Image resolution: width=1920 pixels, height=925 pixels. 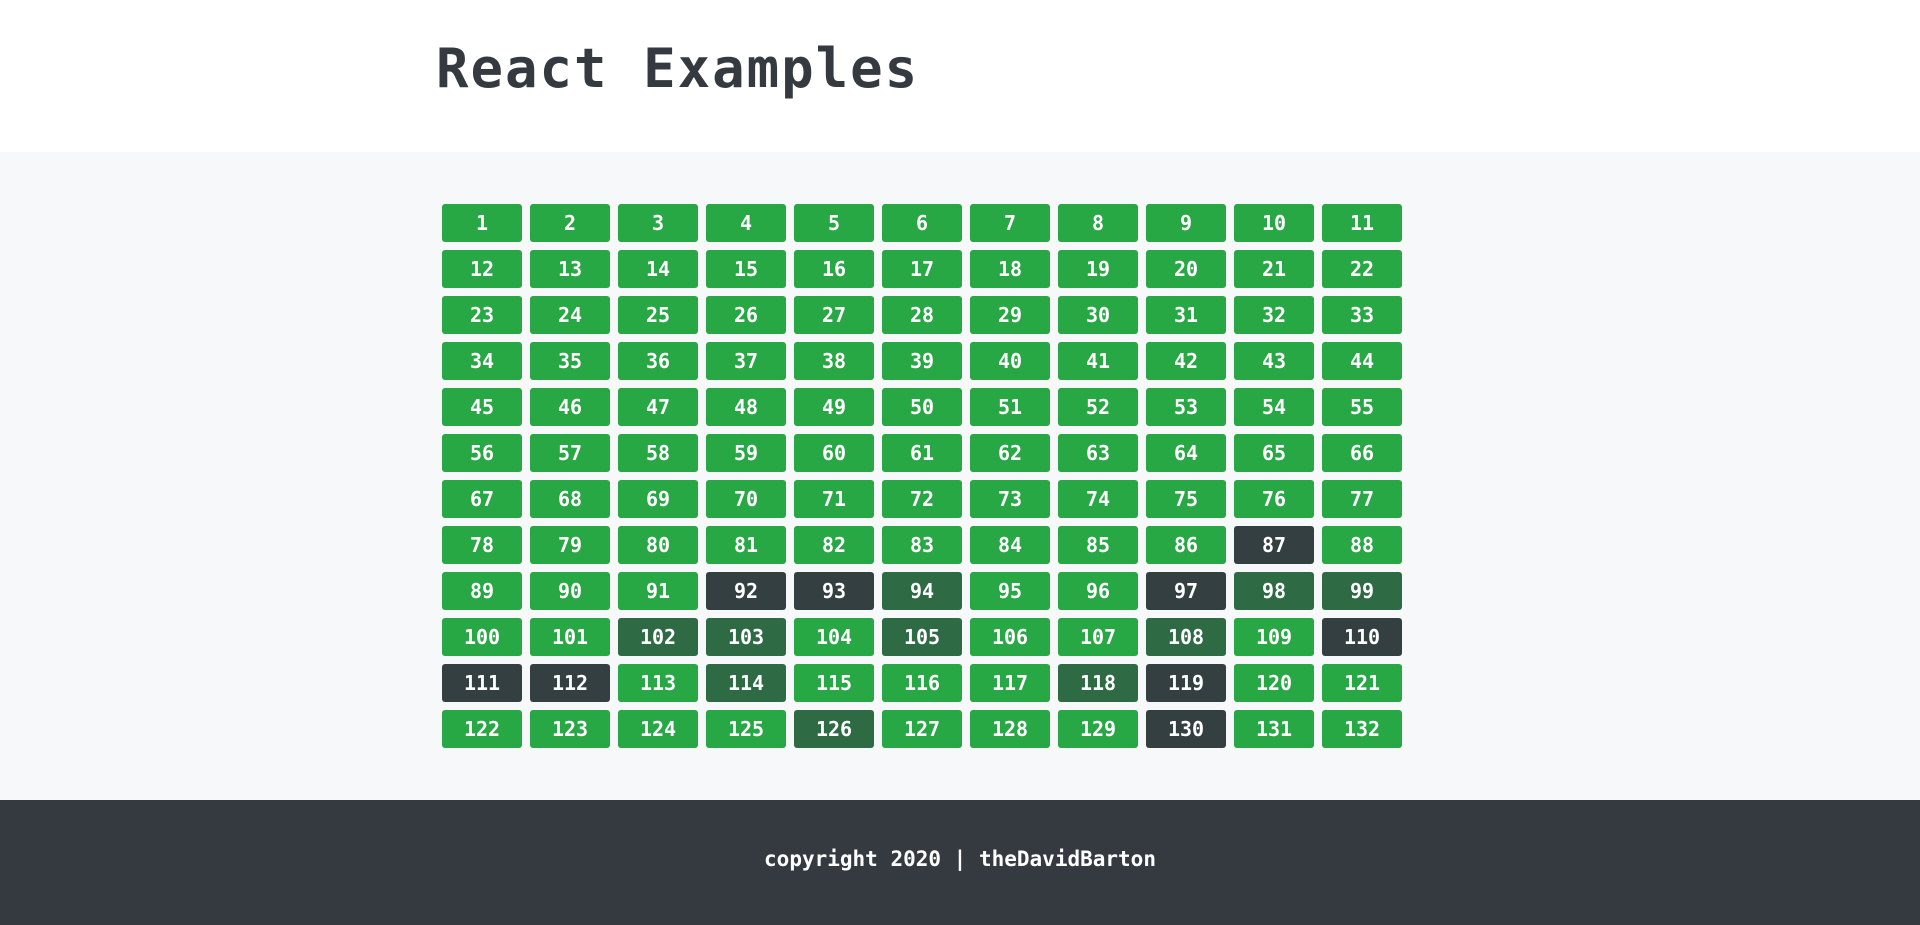 I want to click on grid-cell-127: 127, so click(x=922, y=729).